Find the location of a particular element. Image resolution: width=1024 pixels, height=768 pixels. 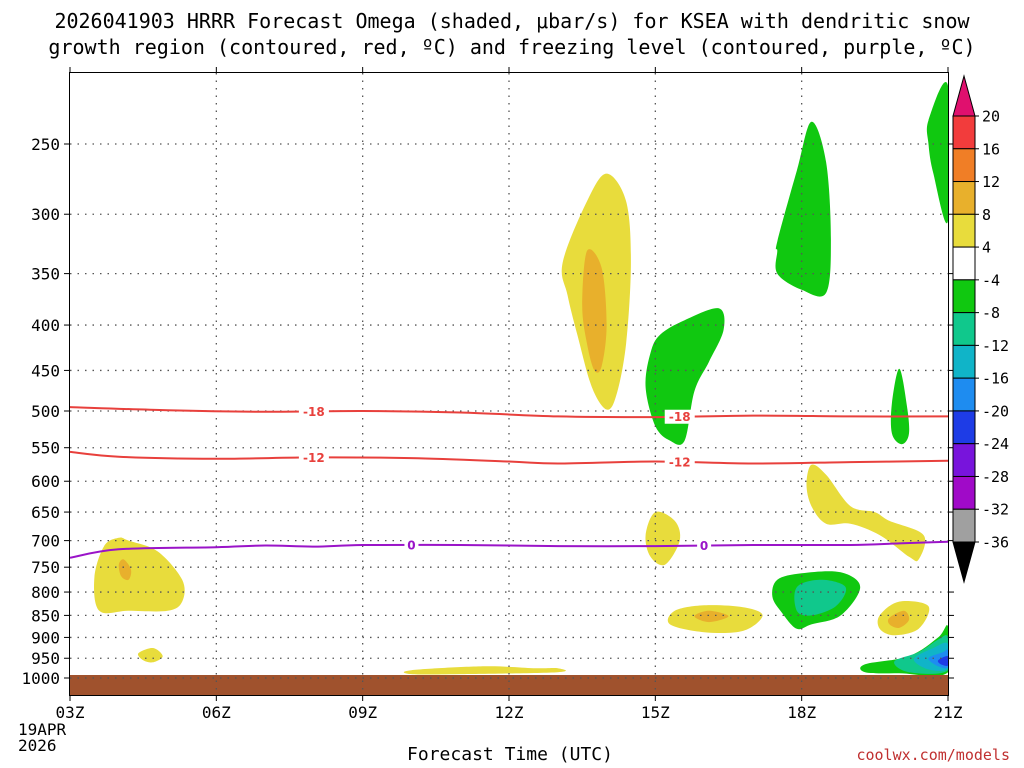

omega-region-rise-15z-mid is located at coordinates (663, 538).